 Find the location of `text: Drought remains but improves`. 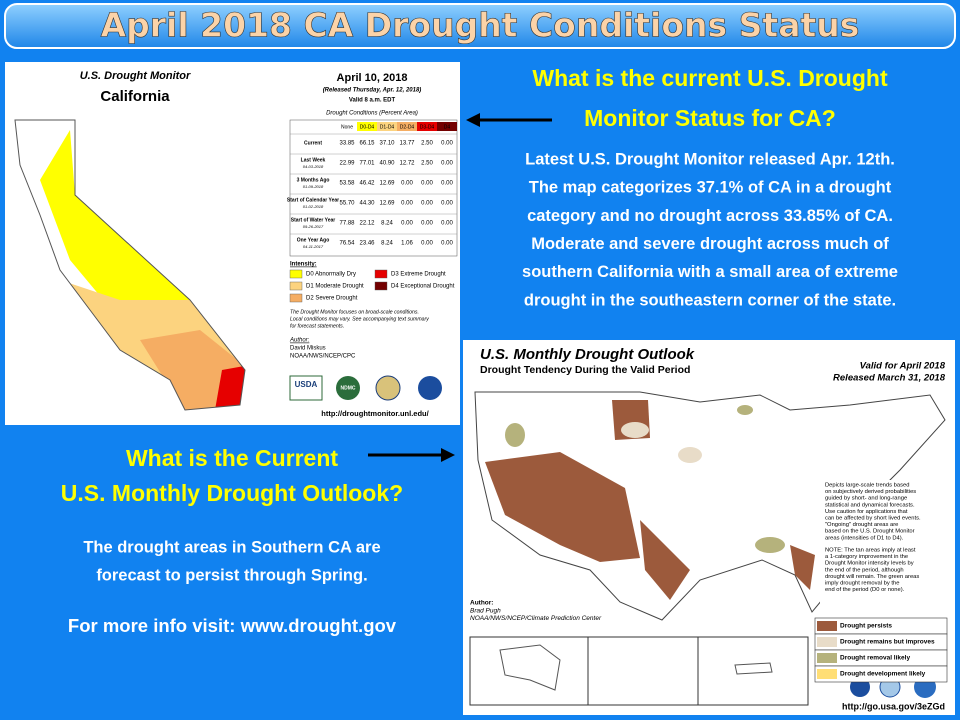

text: Drought remains but improves is located at coordinates (887, 642).